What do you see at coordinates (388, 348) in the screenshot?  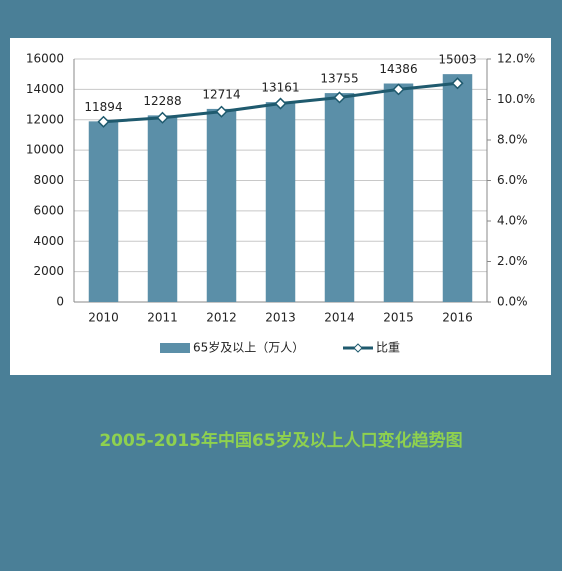 I see `legend-label: 比重` at bounding box center [388, 348].